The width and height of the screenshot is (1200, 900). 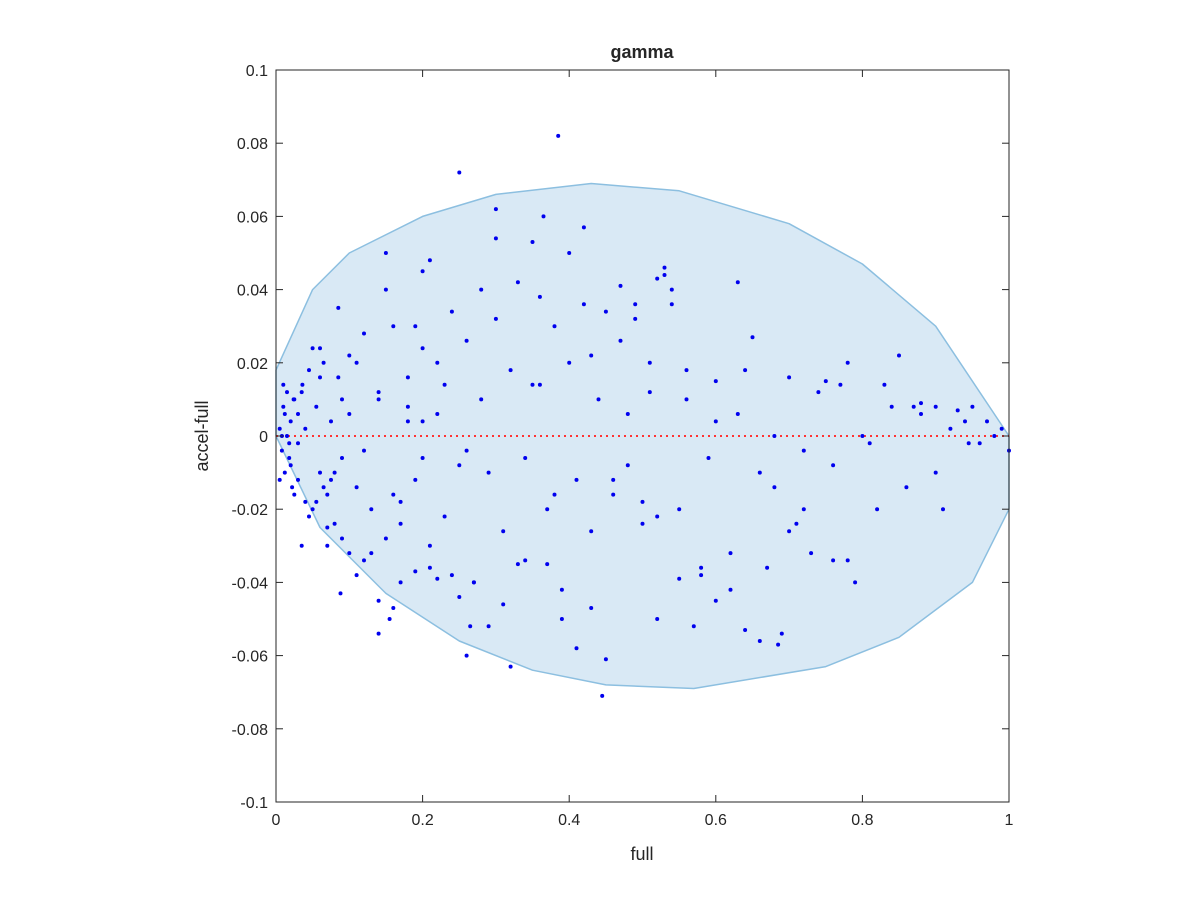 What do you see at coordinates (250, 730) in the screenshot?
I see `y-tick-label: -0.08` at bounding box center [250, 730].